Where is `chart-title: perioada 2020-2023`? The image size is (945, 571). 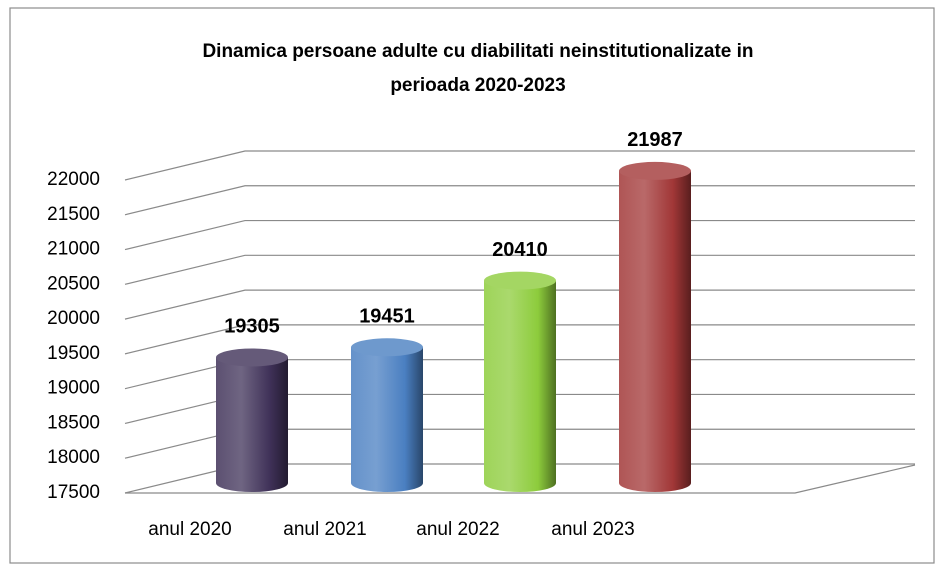
chart-title: perioada 2020-2023 is located at coordinates (477, 85).